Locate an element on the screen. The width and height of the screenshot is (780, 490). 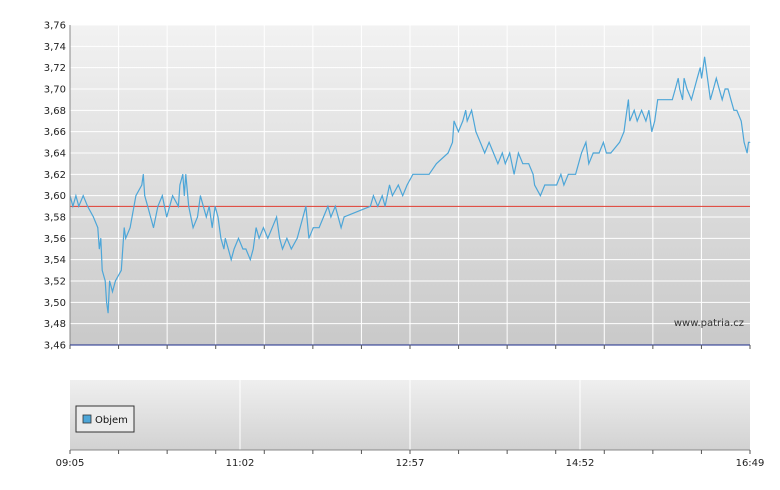
y-tick-label: 3,68 is located at coordinates (55, 111).